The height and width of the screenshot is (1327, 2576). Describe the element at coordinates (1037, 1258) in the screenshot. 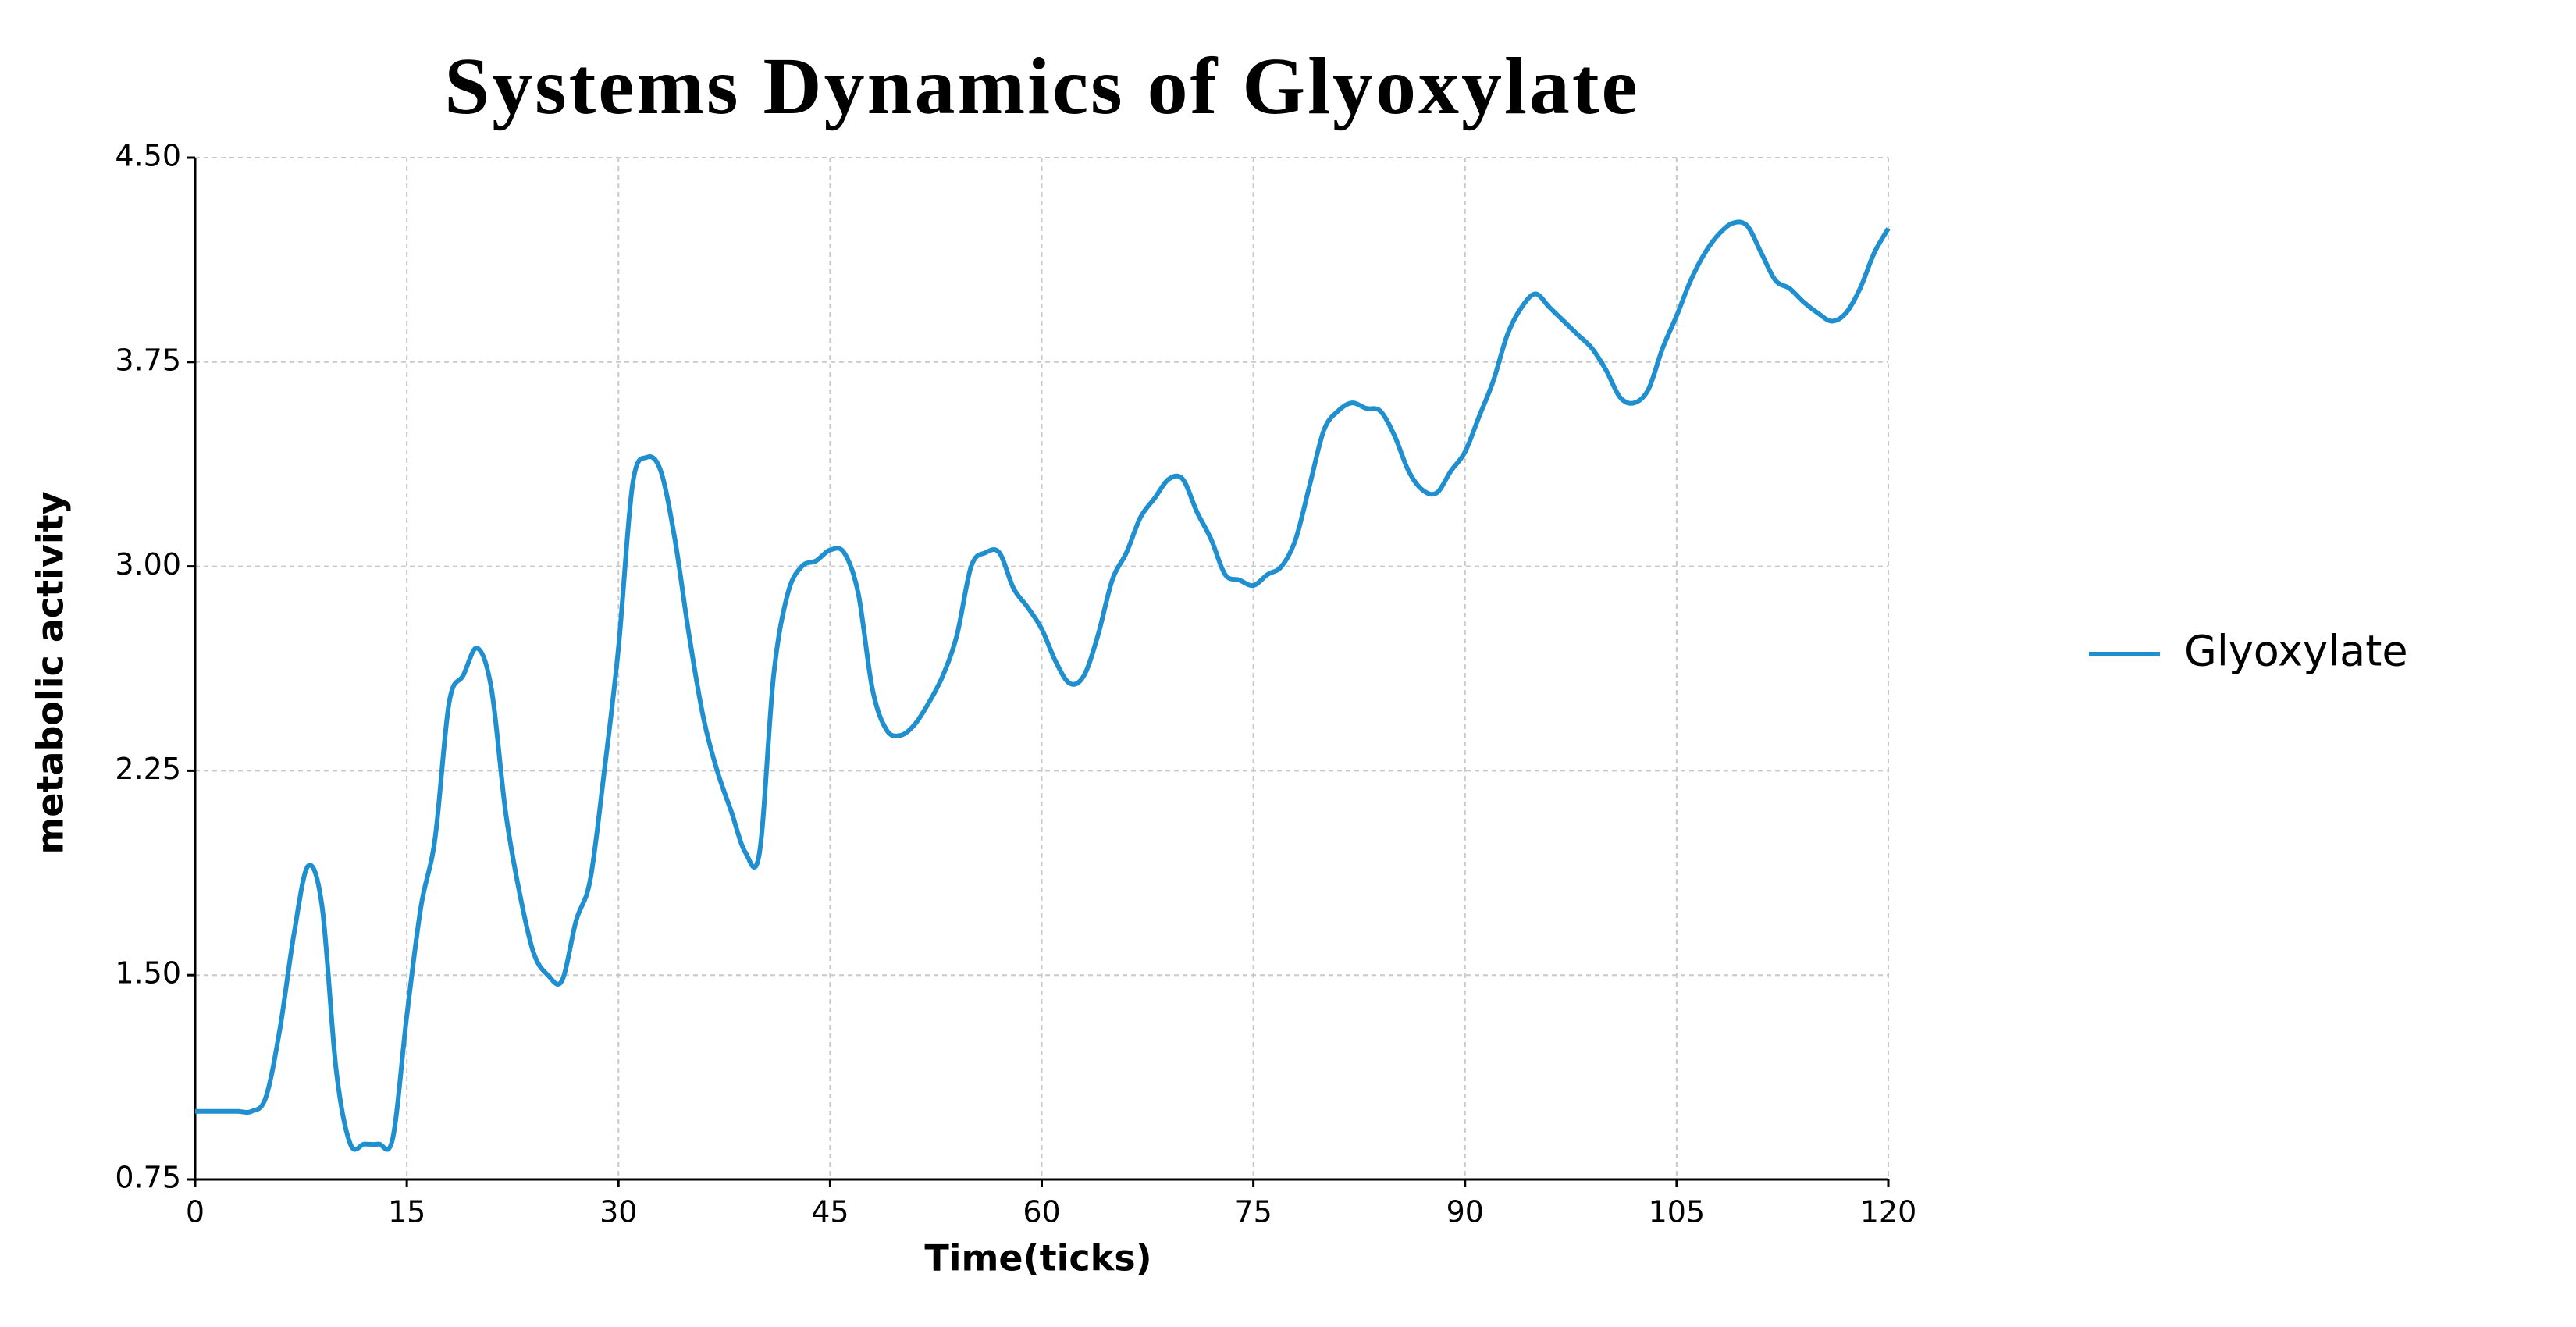

I see `x-axis-title: Time(ticks)` at that location.